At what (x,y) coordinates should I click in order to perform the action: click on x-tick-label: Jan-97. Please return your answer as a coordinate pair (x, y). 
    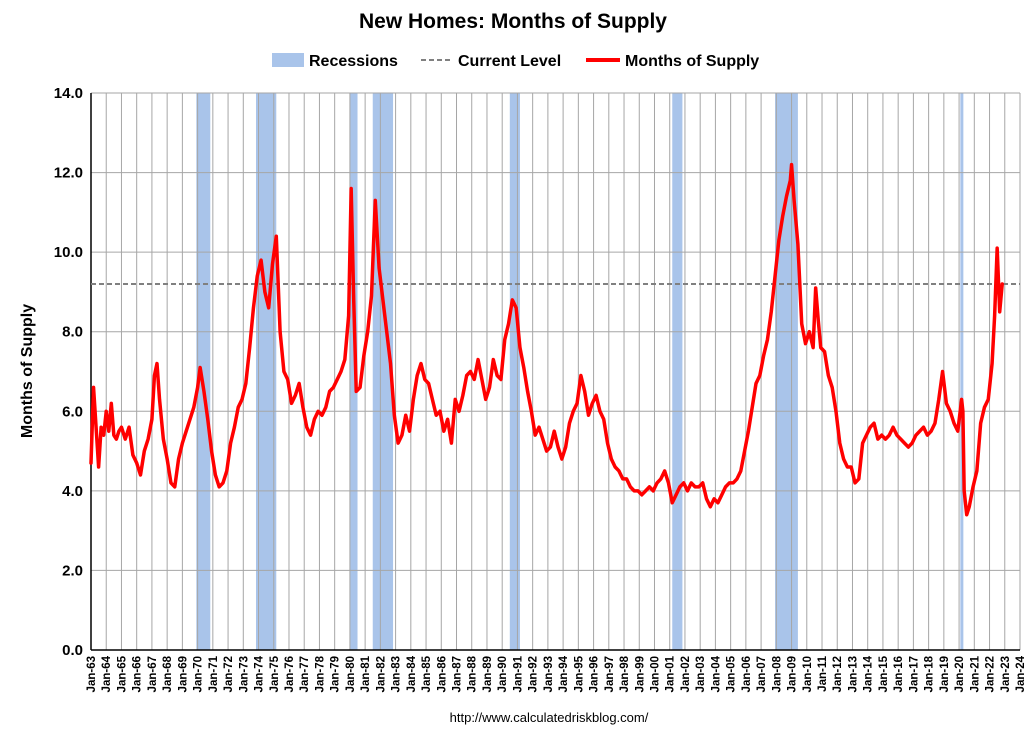
    Looking at the image, I should click on (610, 674).